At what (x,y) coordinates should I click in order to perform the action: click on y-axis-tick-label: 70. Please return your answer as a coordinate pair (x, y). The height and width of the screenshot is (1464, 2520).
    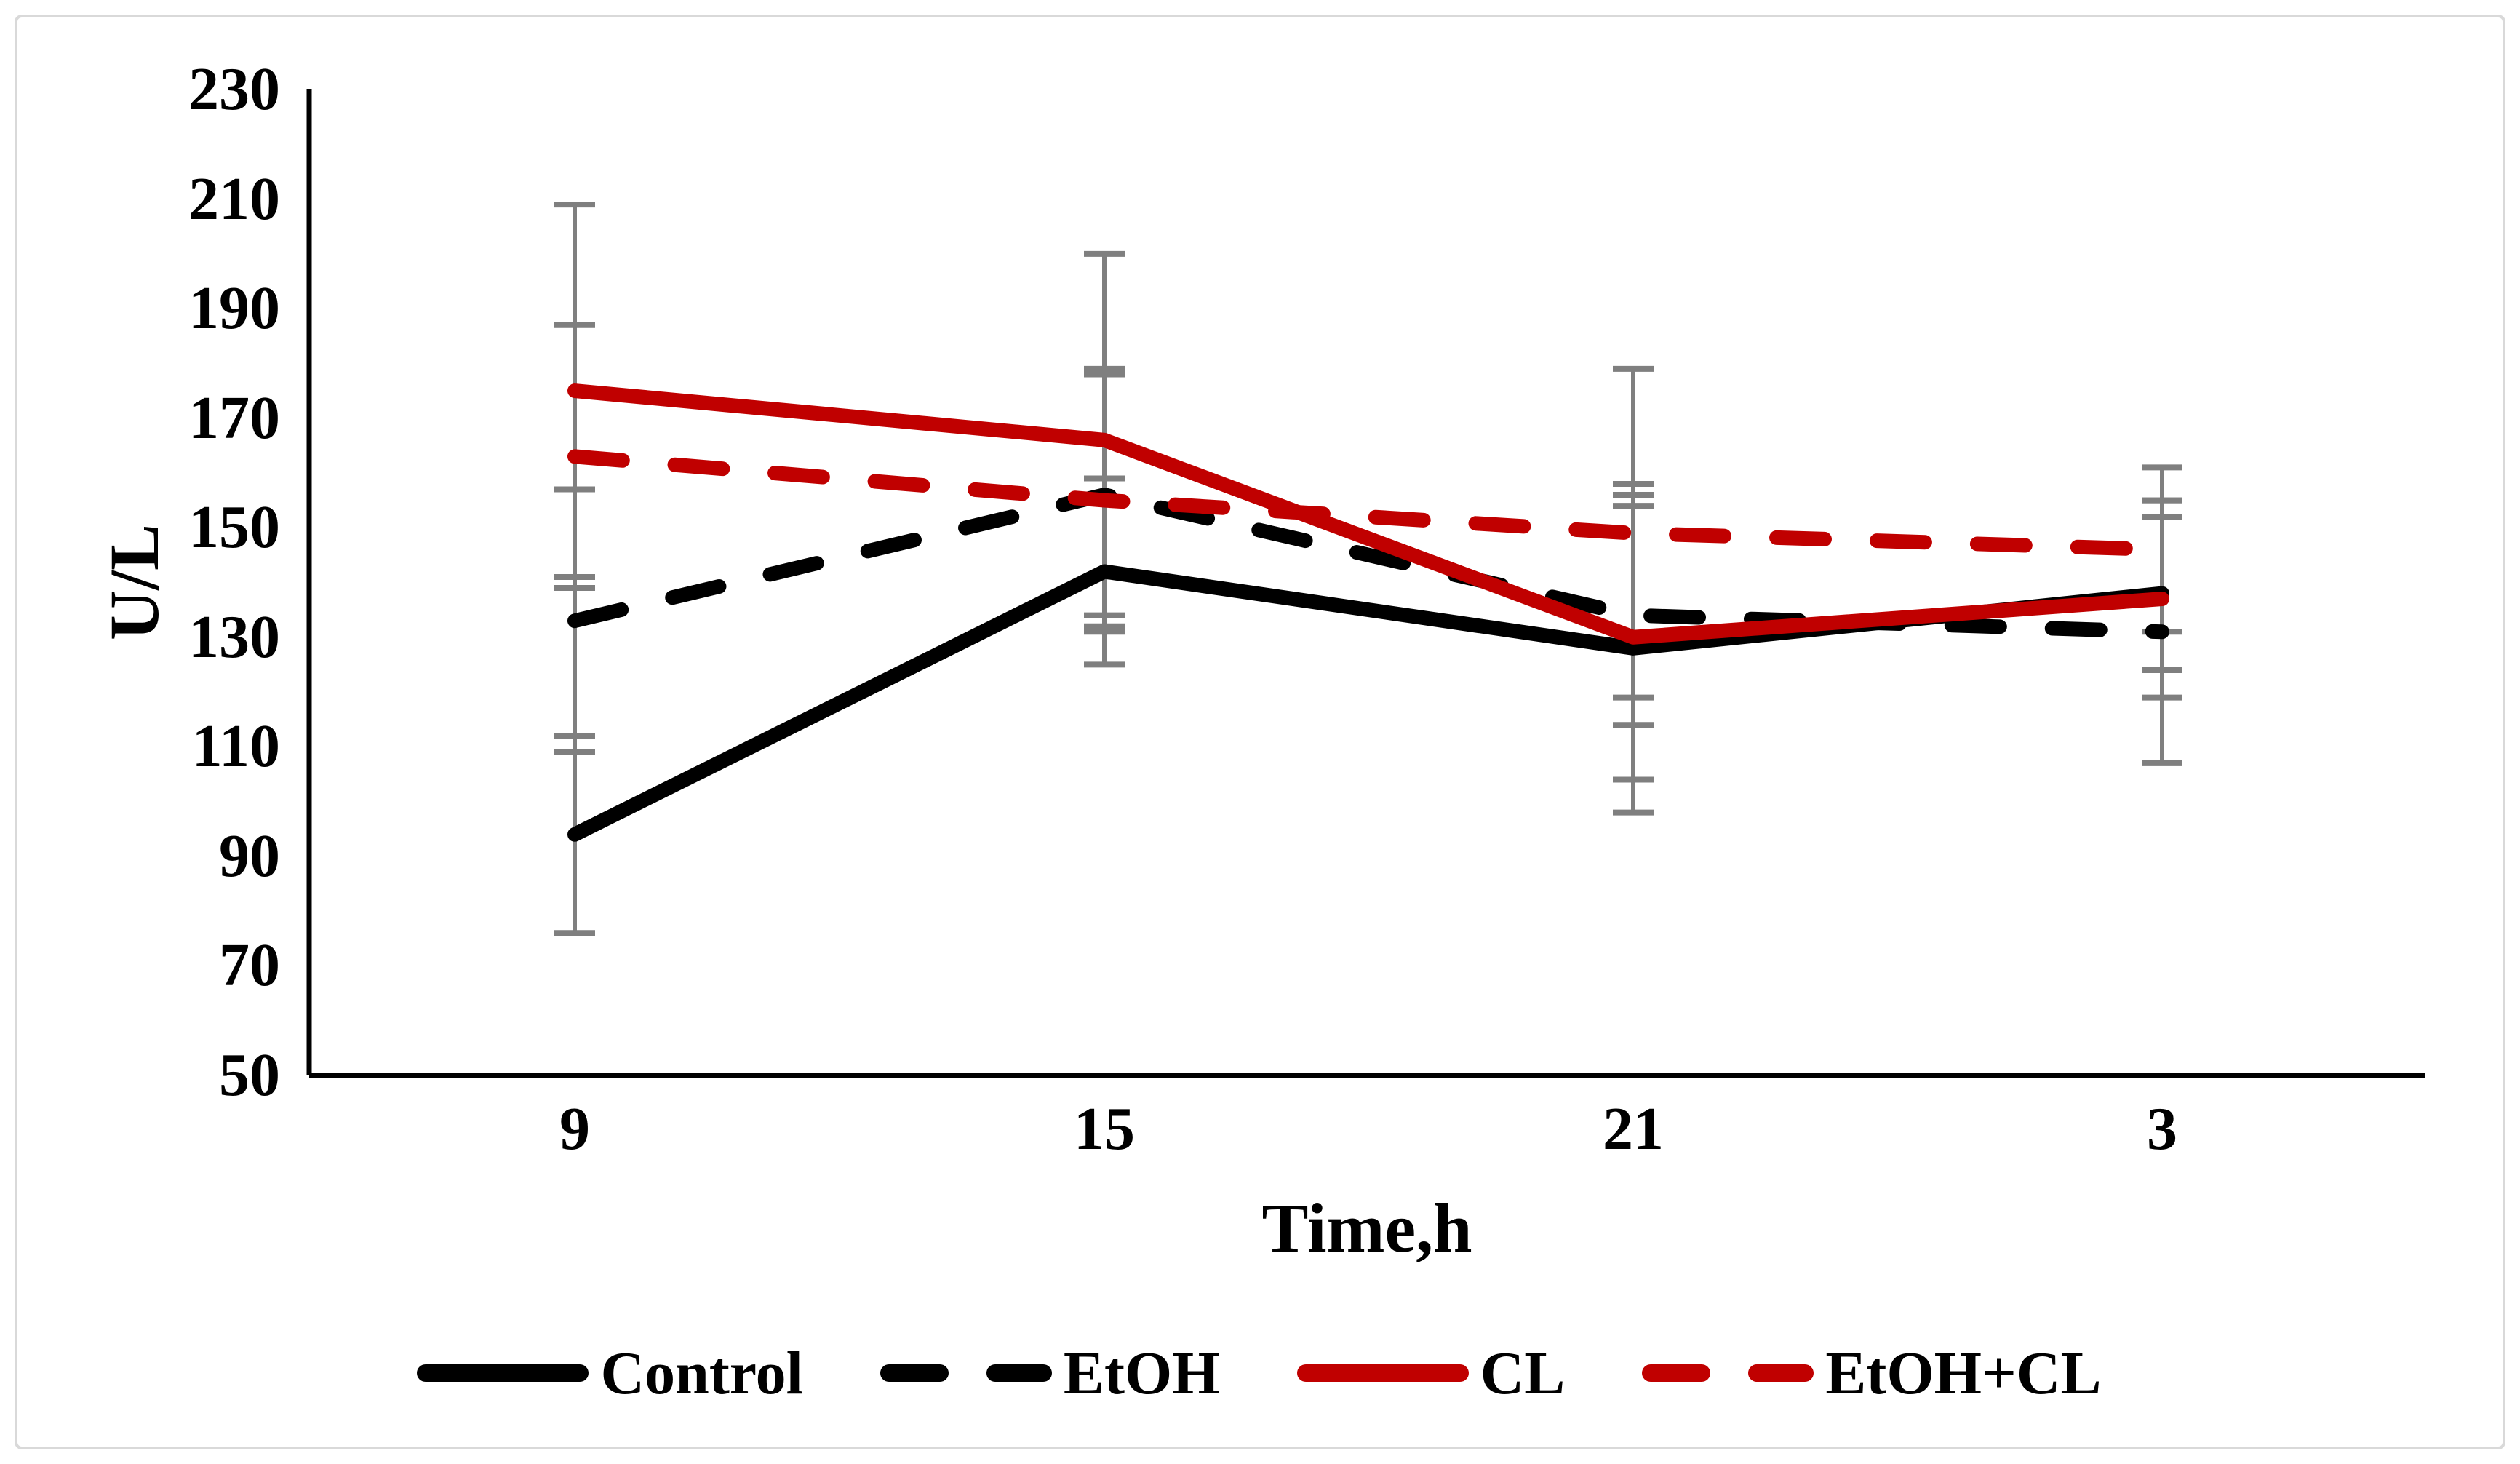
    Looking at the image, I should click on (249, 965).